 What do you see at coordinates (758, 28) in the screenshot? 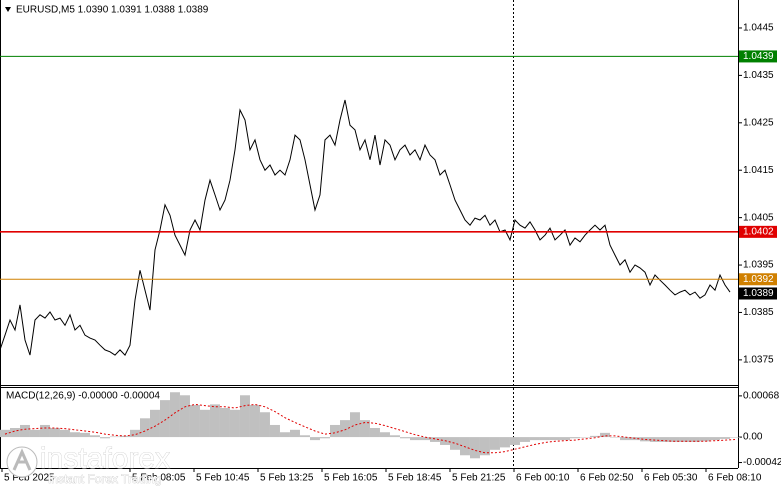
I see `y-tick-label: 1.0445` at bounding box center [758, 28].